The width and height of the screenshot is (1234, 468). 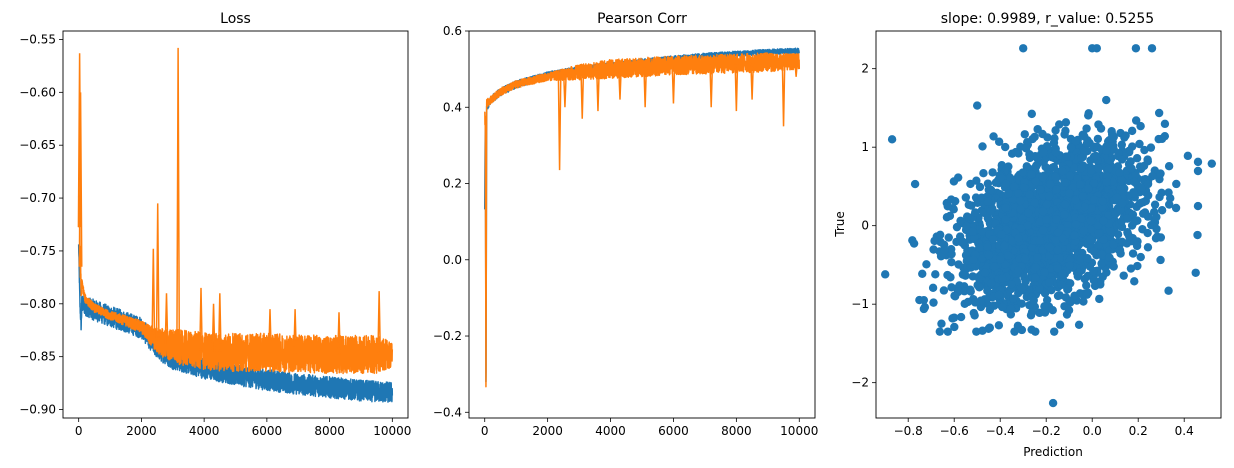 I want to click on scatter-title: slope: 0.9989, r_value: 0.5255, so click(x=1047, y=19).